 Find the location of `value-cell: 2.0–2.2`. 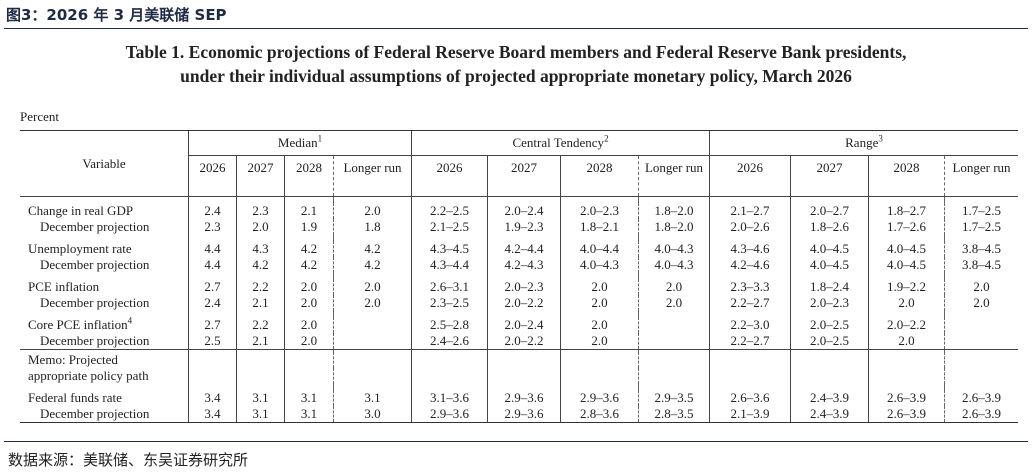

value-cell: 2.0–2.2 is located at coordinates (906, 325).